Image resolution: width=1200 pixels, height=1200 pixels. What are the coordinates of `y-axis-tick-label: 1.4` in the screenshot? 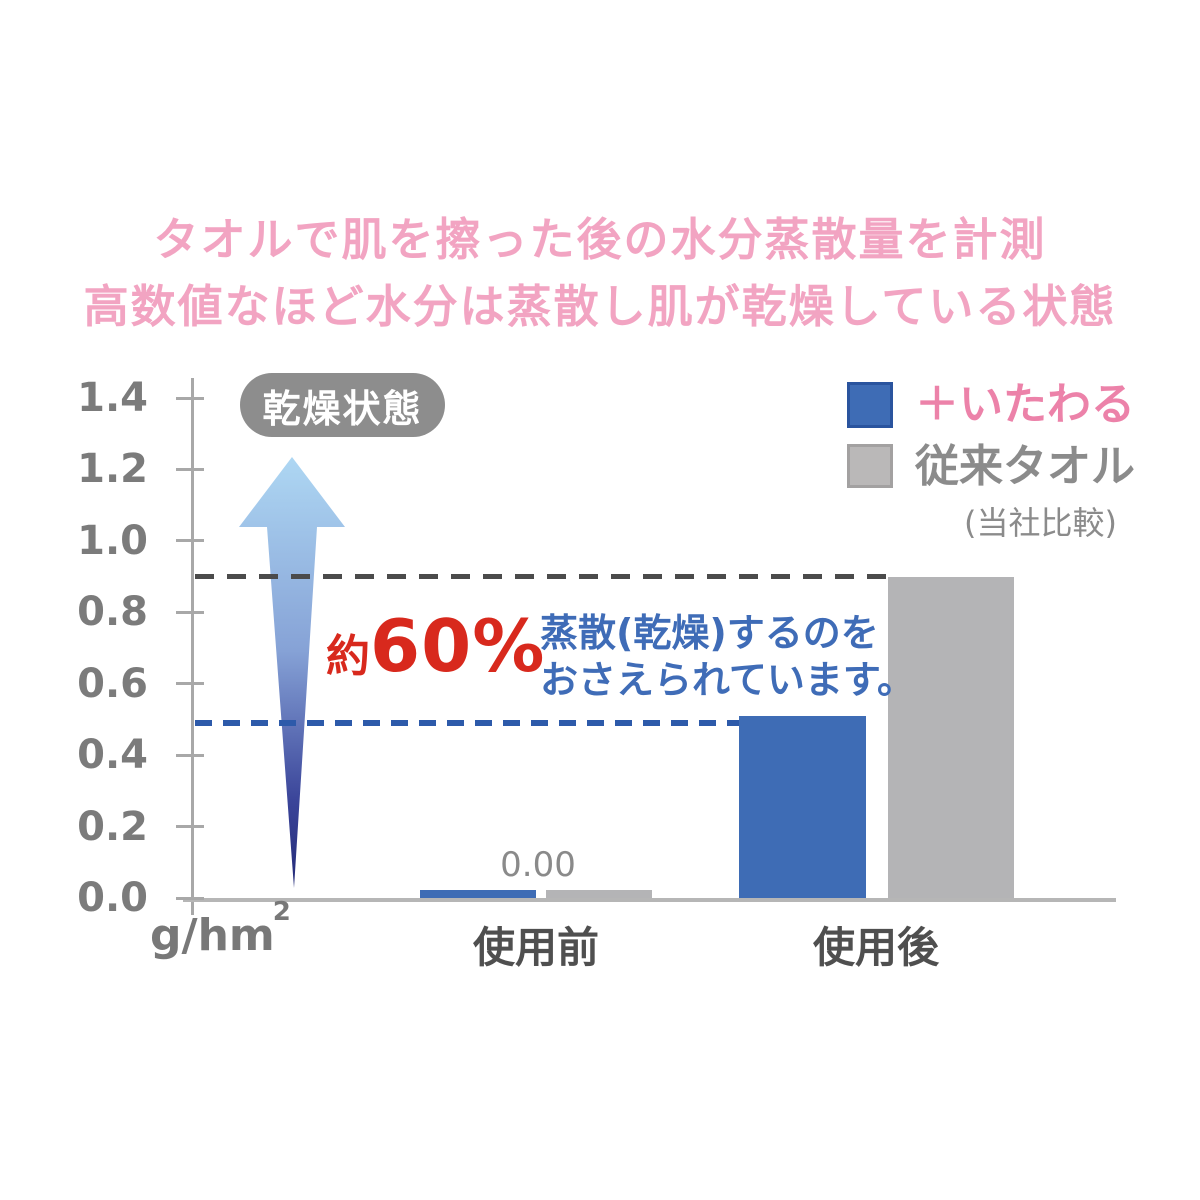 It's located at (112, 398).